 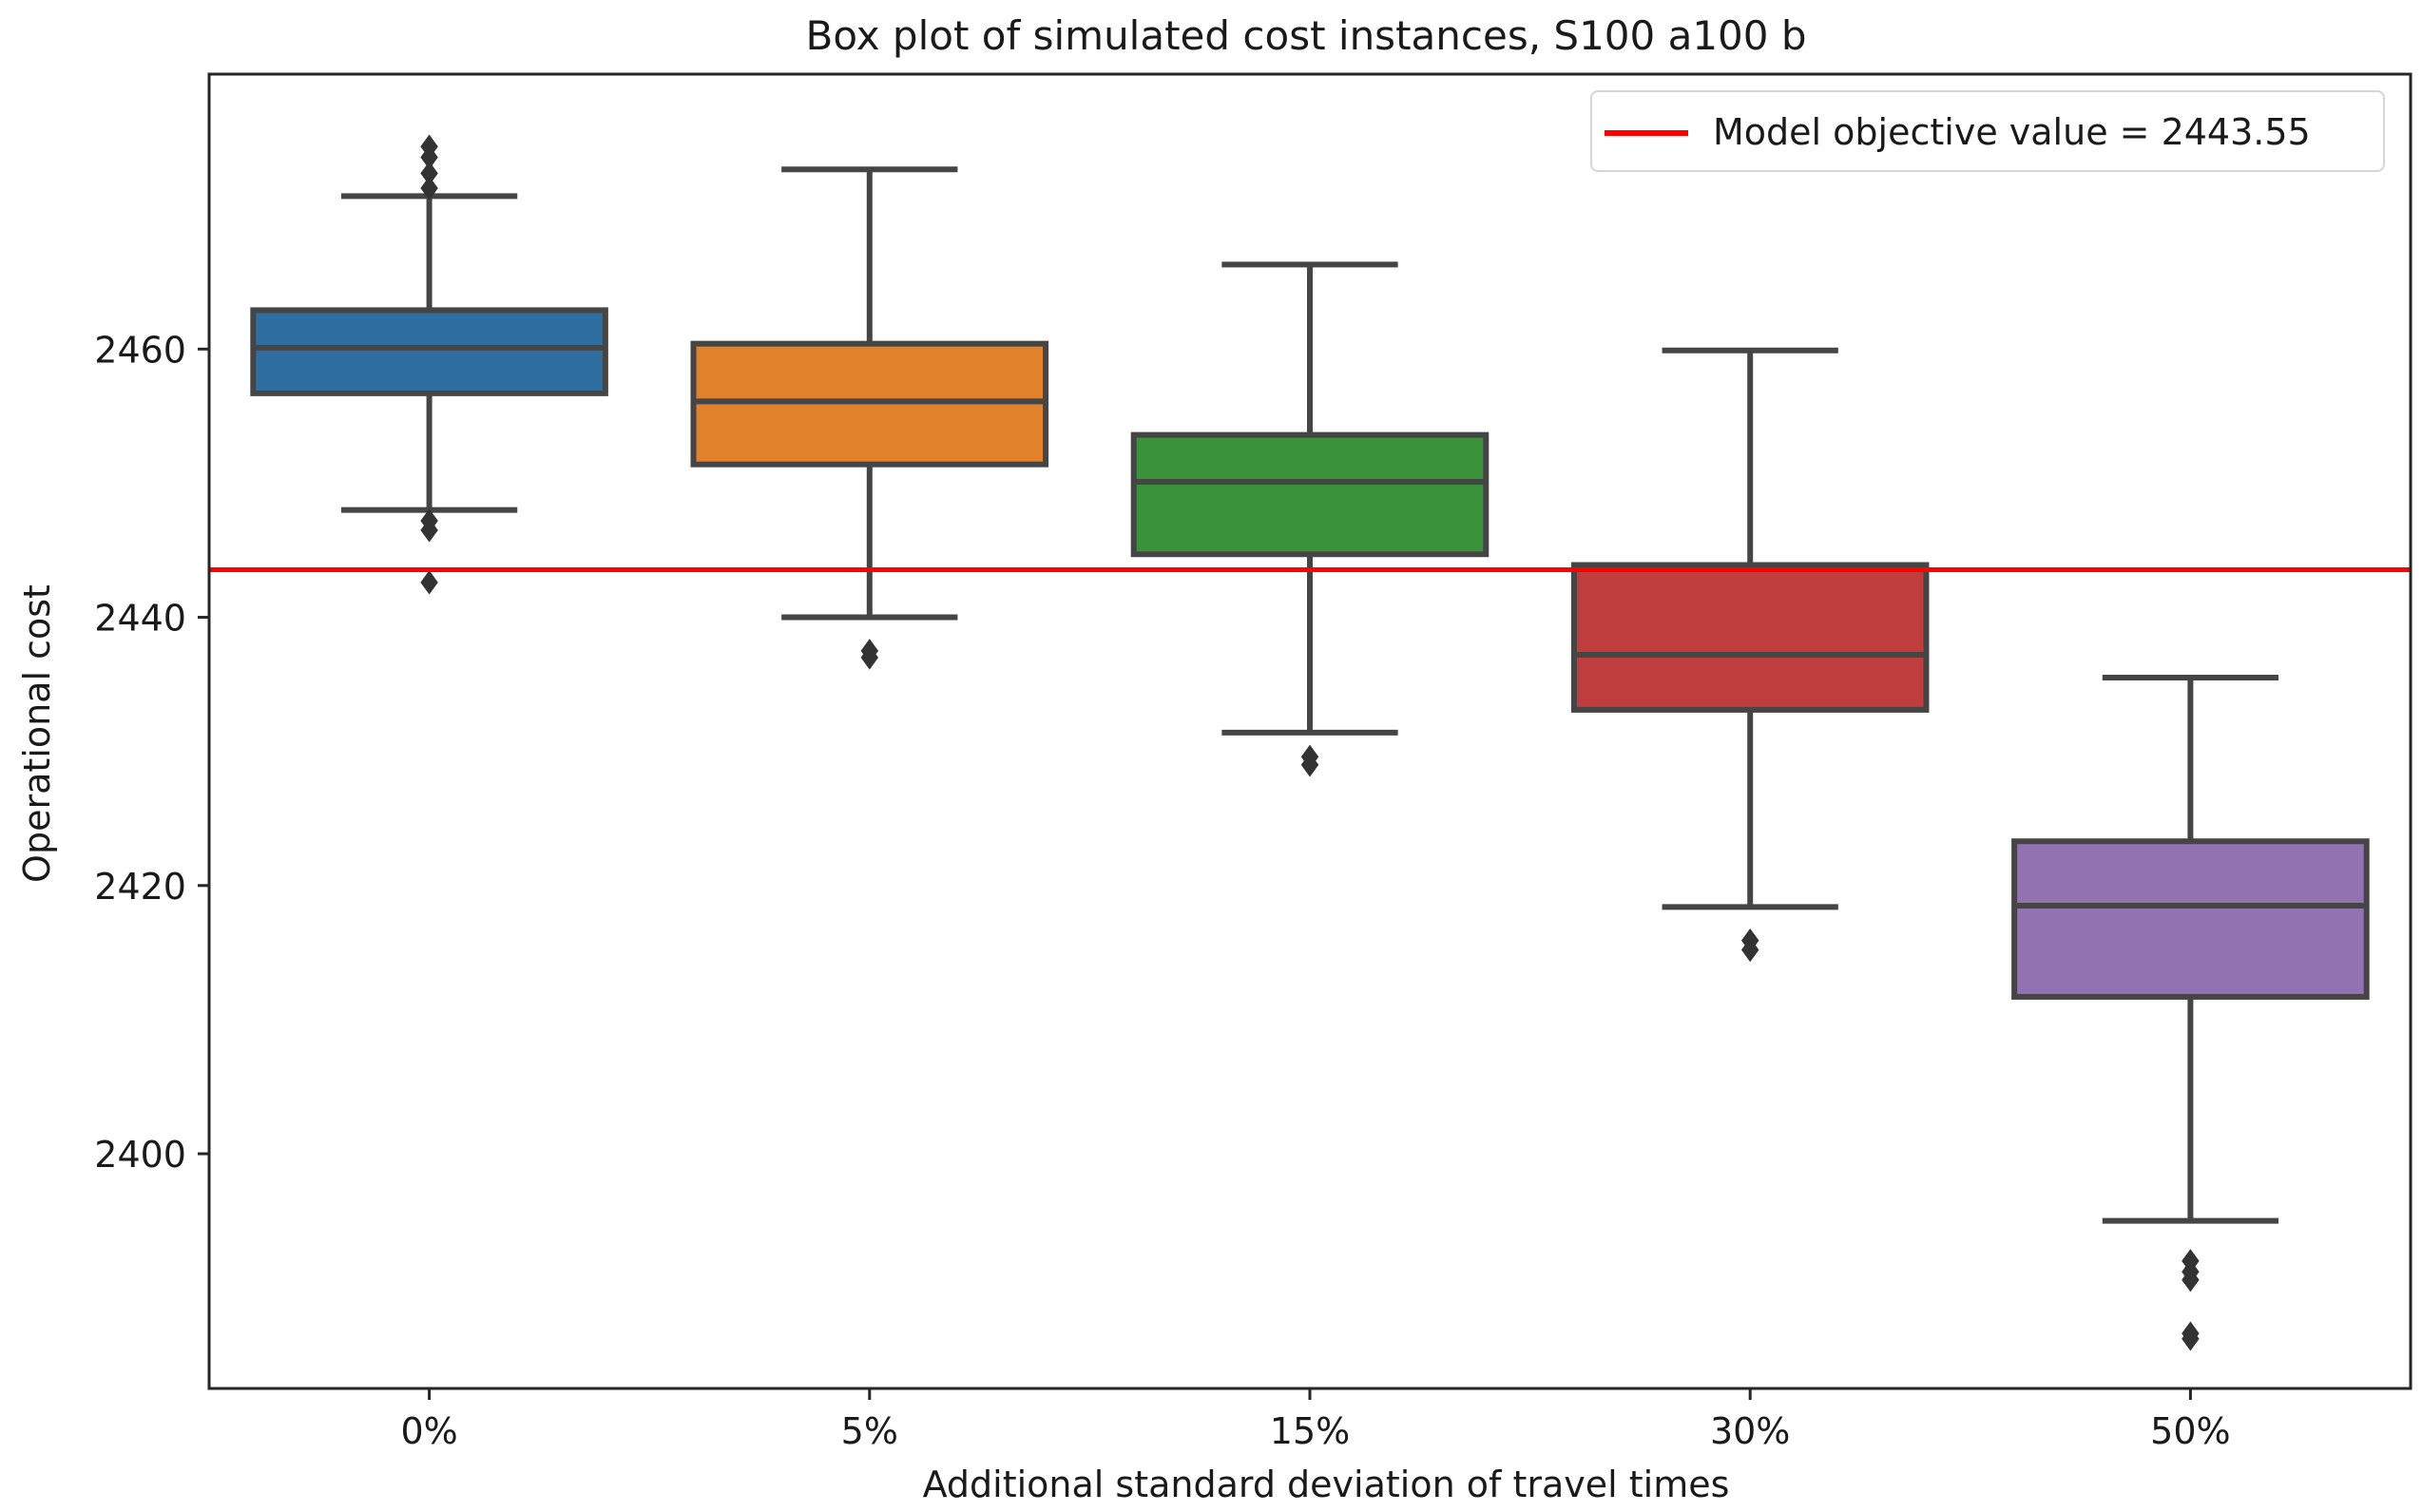 What do you see at coordinates (140, 887) in the screenshot?
I see `y-tick-label: 2420` at bounding box center [140, 887].